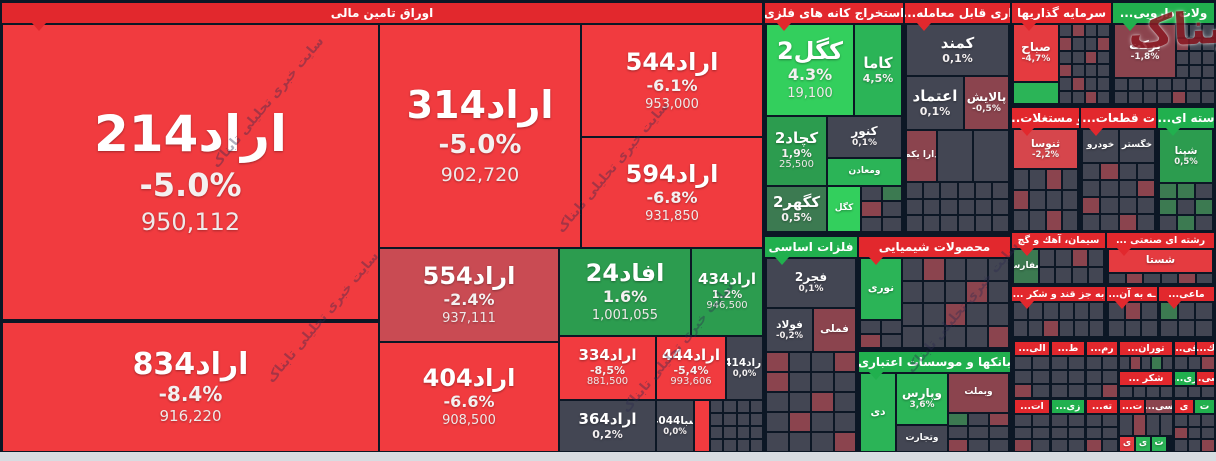  What do you see at coordinates (957, 50) in the screenshot?
I see `stock-tile: کمند 0,1%` at bounding box center [957, 50].